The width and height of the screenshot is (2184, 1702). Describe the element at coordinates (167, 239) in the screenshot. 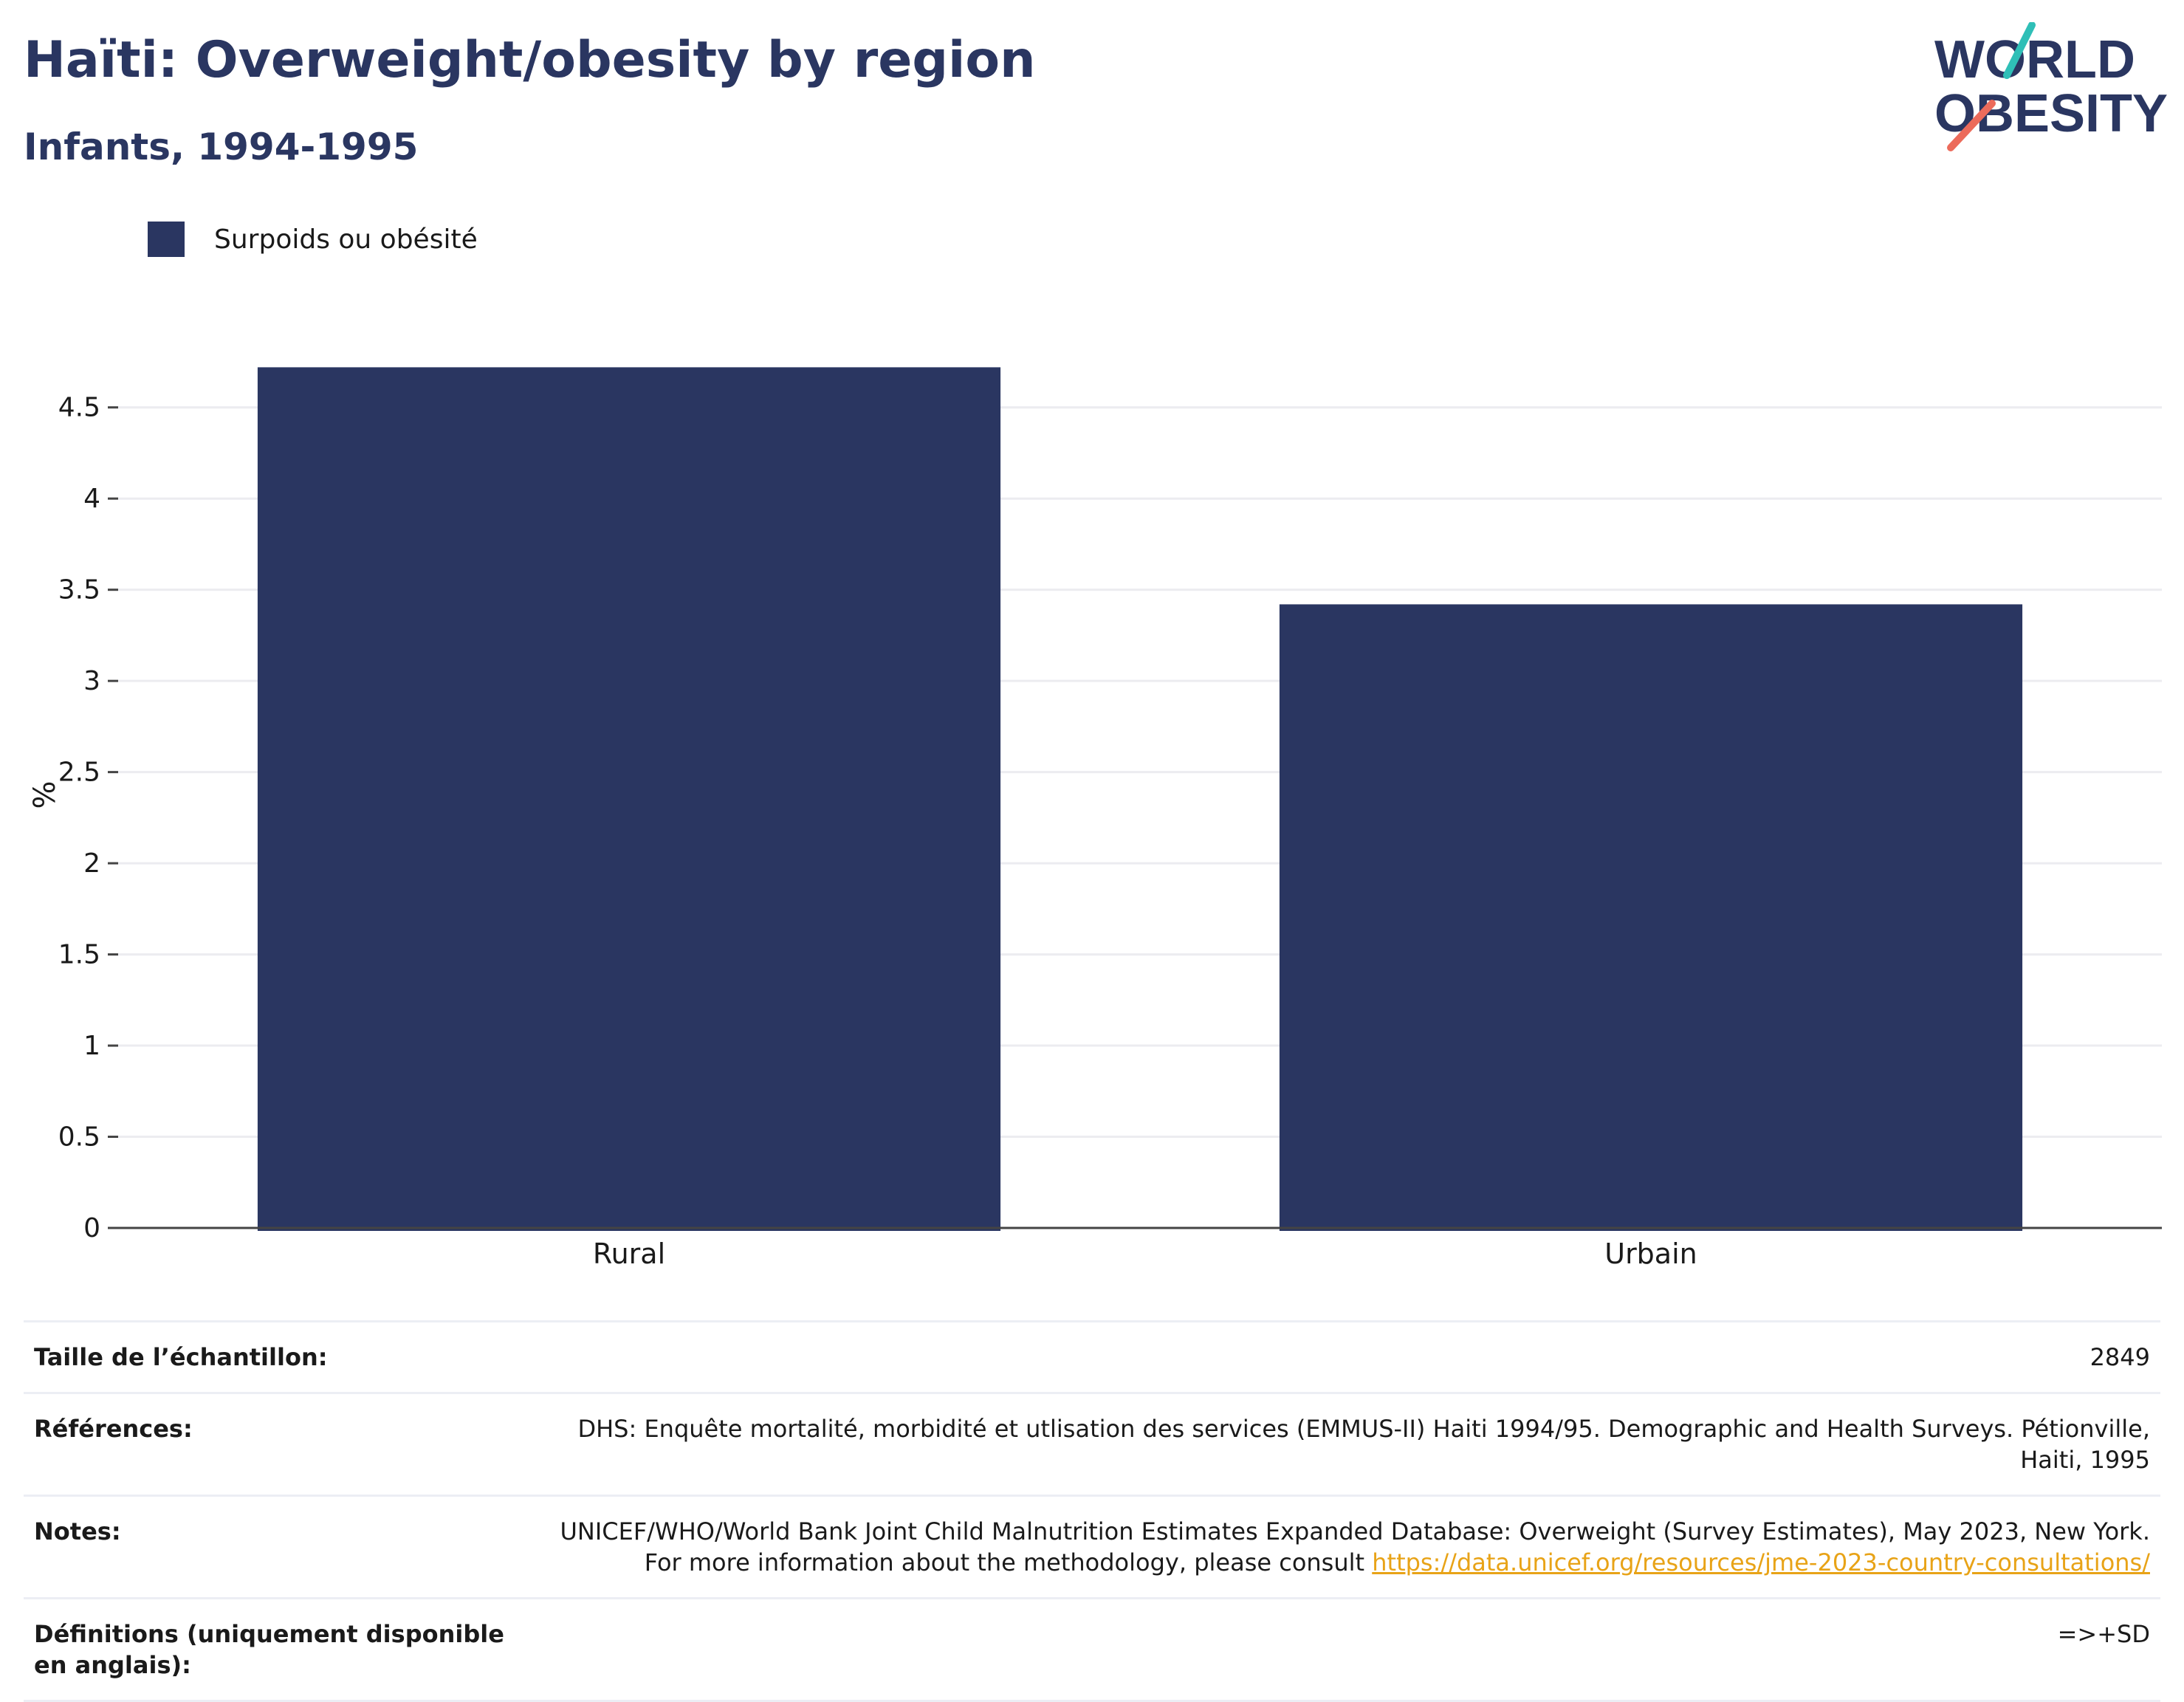

I see `legend-swatch` at that location.